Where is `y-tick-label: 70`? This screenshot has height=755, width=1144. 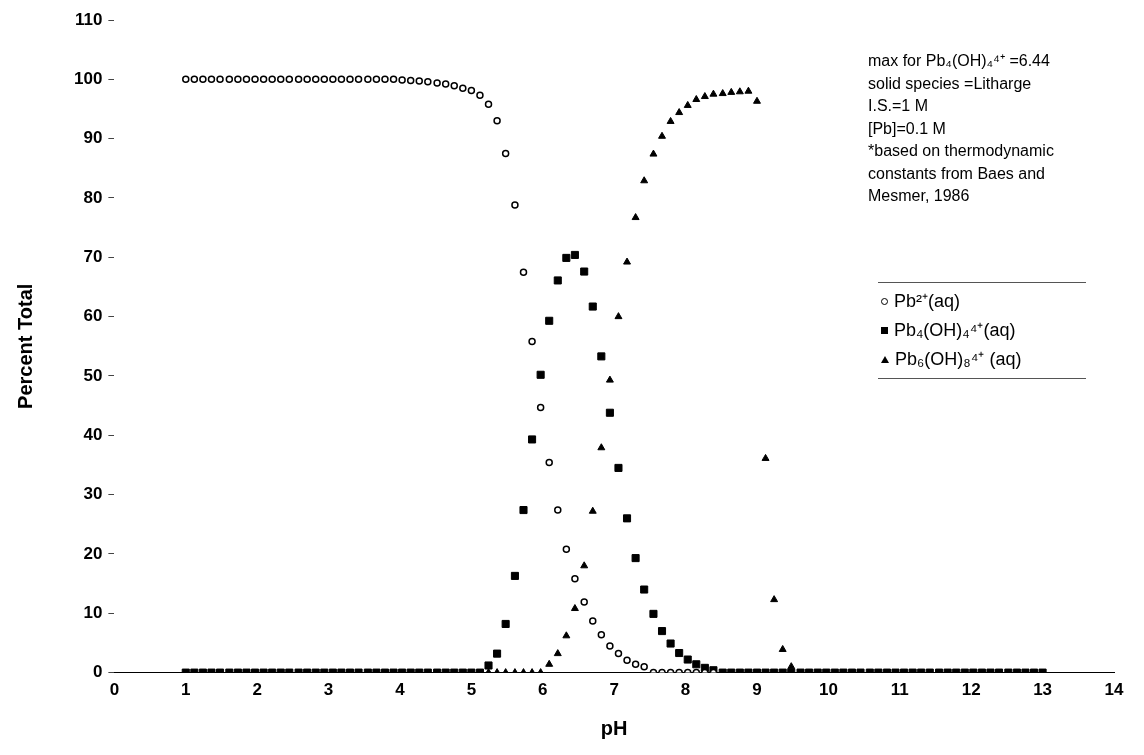
y-tick-label: 70 is located at coordinates (93, 256).